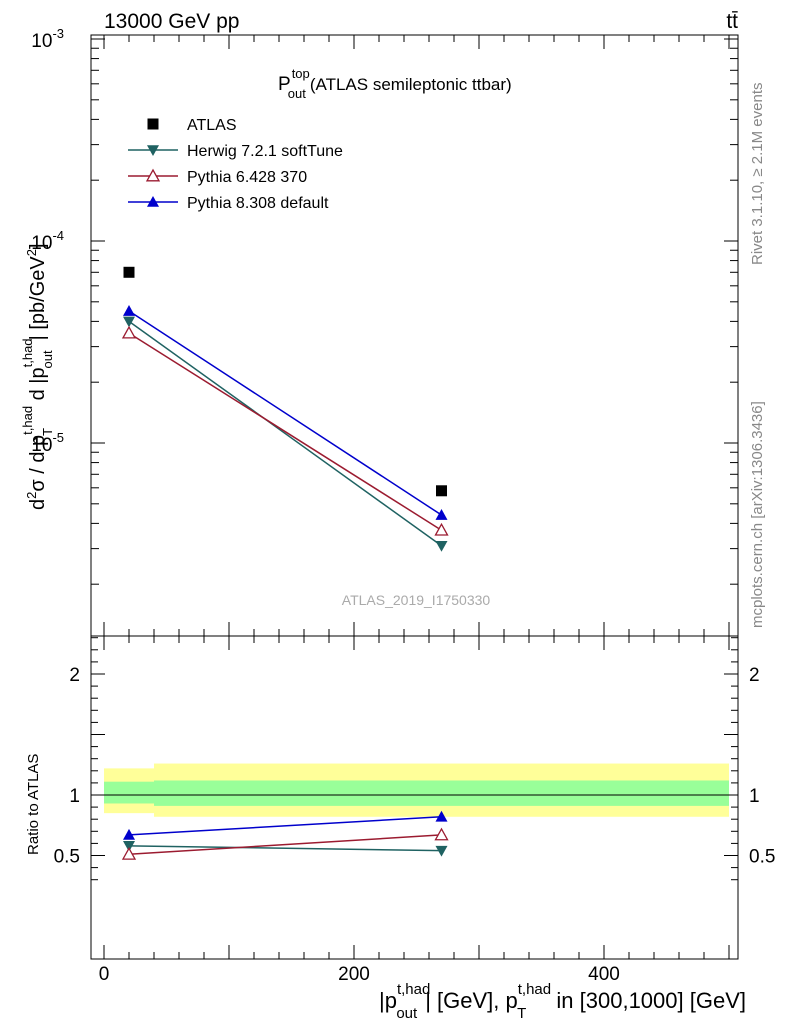 This screenshot has height=1024, width=786. What do you see at coordinates (762, 857) in the screenshot?
I see `ratio-y-tick-label-right: 0.5` at bounding box center [762, 857].